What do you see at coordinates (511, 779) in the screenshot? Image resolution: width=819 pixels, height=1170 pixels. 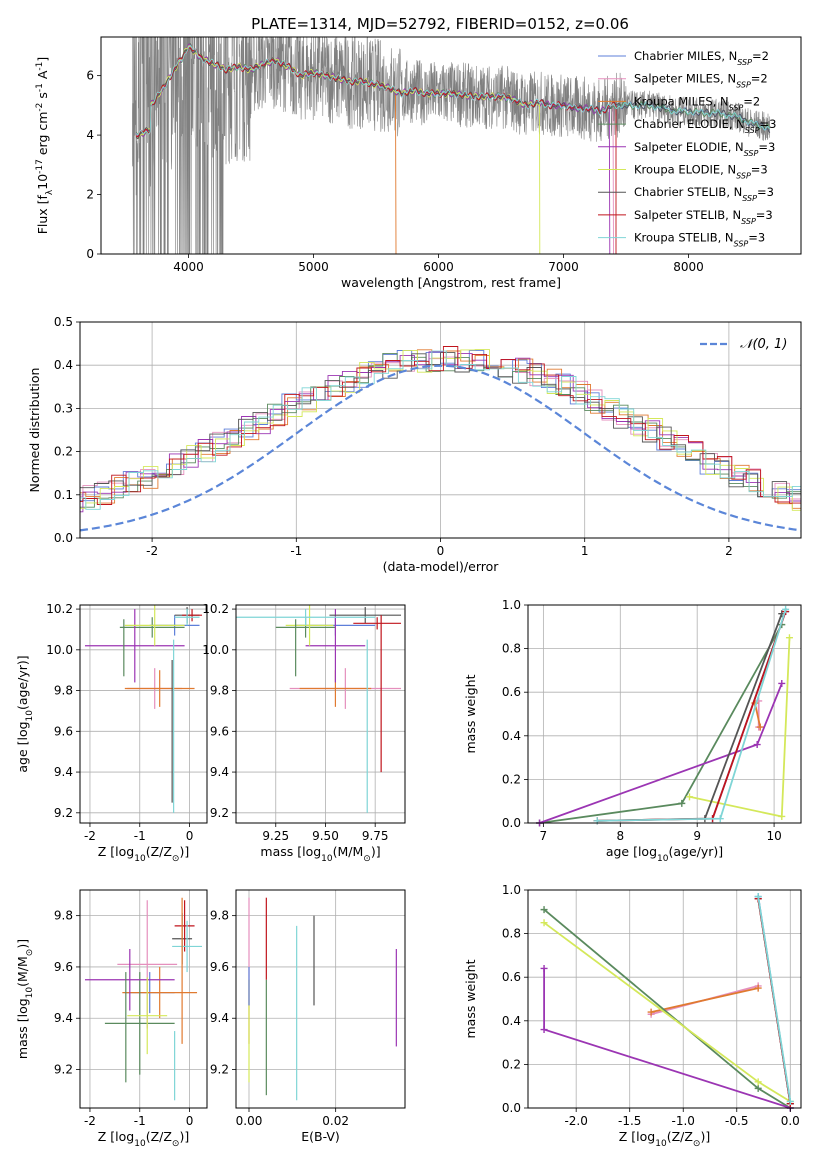 I see `y-tick-label: 0.2` at bounding box center [511, 779].